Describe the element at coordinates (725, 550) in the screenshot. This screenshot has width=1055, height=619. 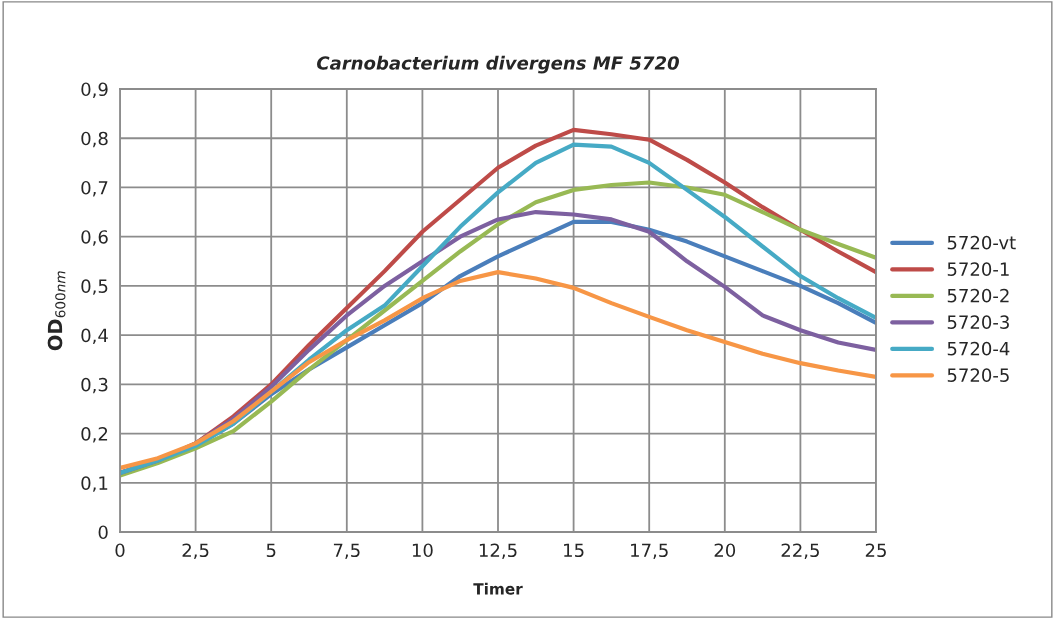
I see `x-tick-label: 20` at that location.